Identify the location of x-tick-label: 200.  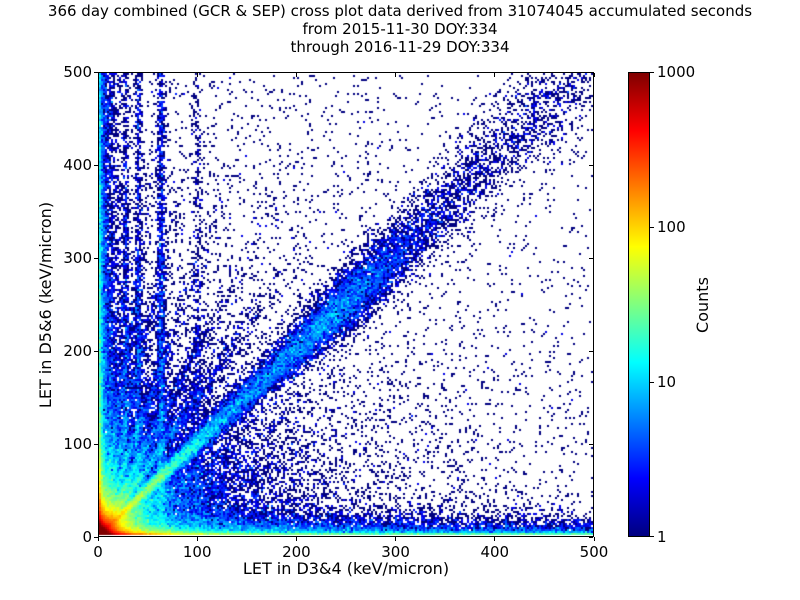
(296, 552).